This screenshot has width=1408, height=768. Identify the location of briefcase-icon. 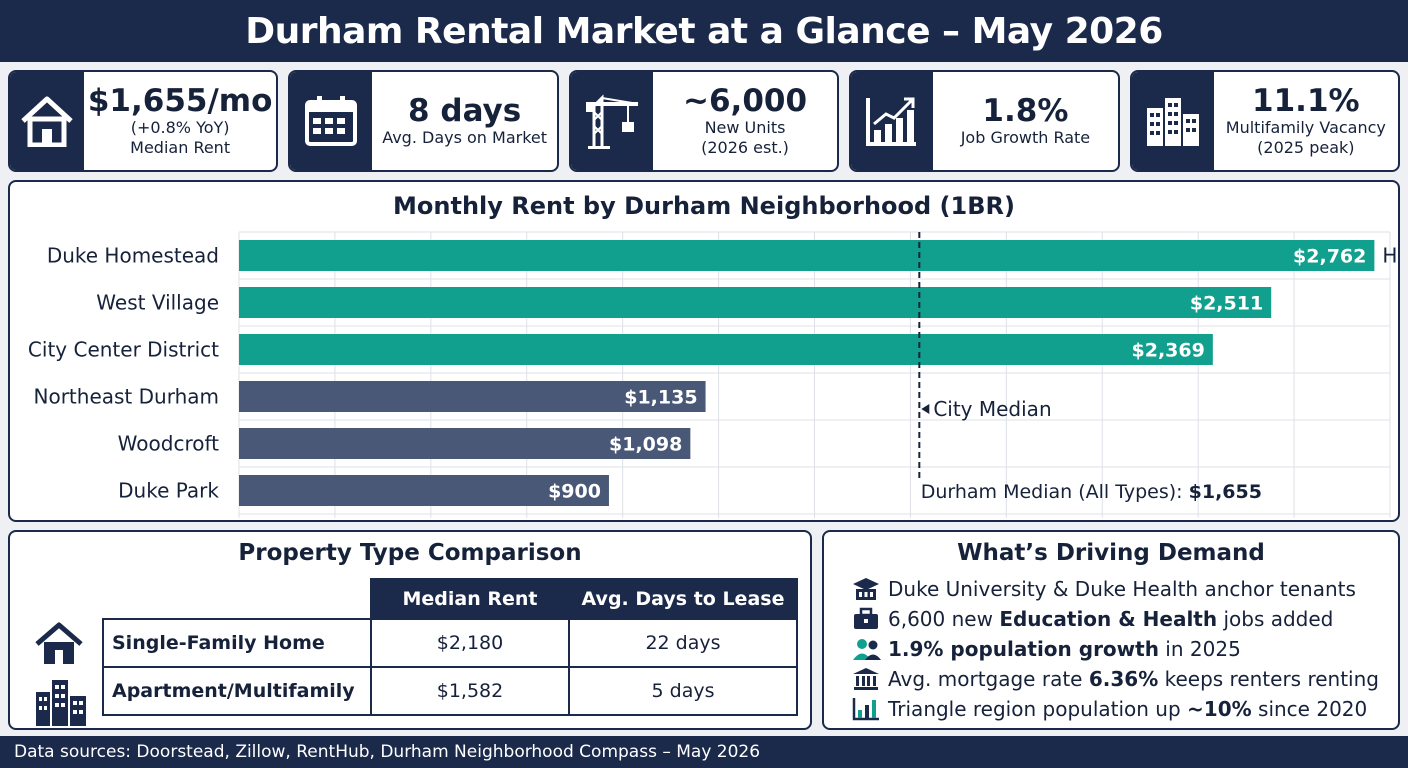
(870, 619).